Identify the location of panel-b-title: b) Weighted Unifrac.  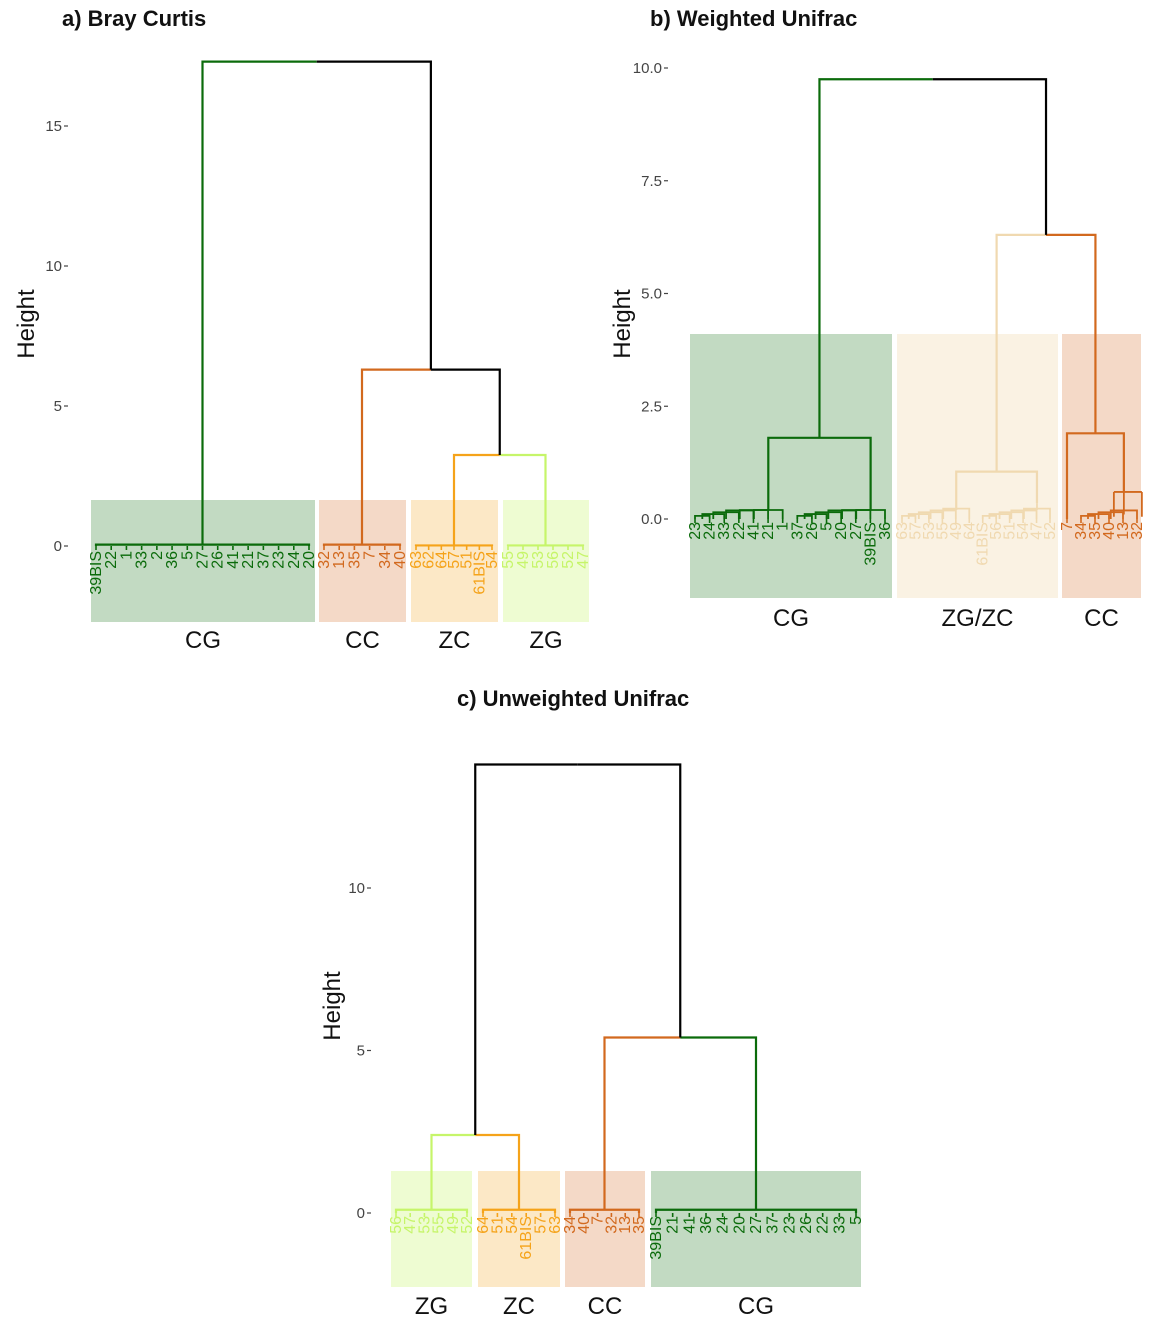
(754, 18).